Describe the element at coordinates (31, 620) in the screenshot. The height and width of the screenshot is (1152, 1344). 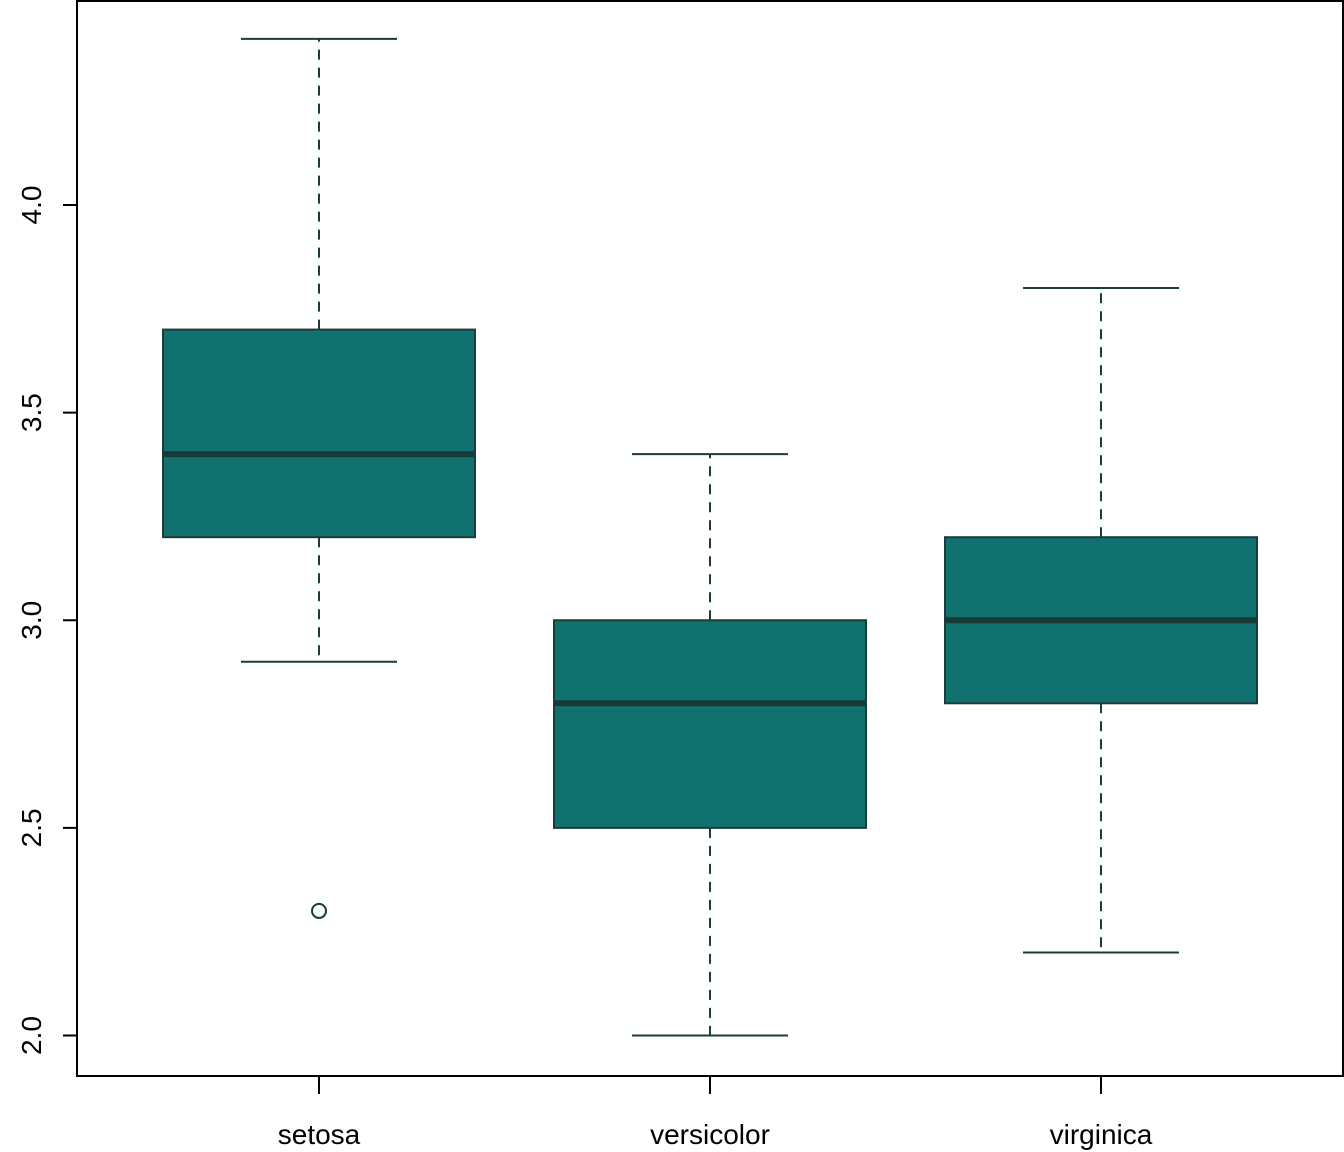
I see `y-tick-label: 3.0` at that location.